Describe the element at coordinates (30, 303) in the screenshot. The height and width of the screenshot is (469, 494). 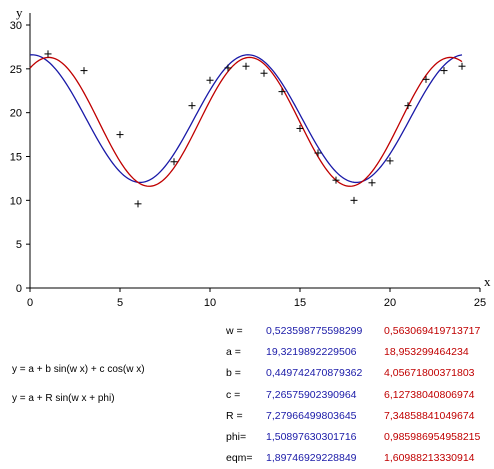
I see `x-tick-label: 0` at that location.